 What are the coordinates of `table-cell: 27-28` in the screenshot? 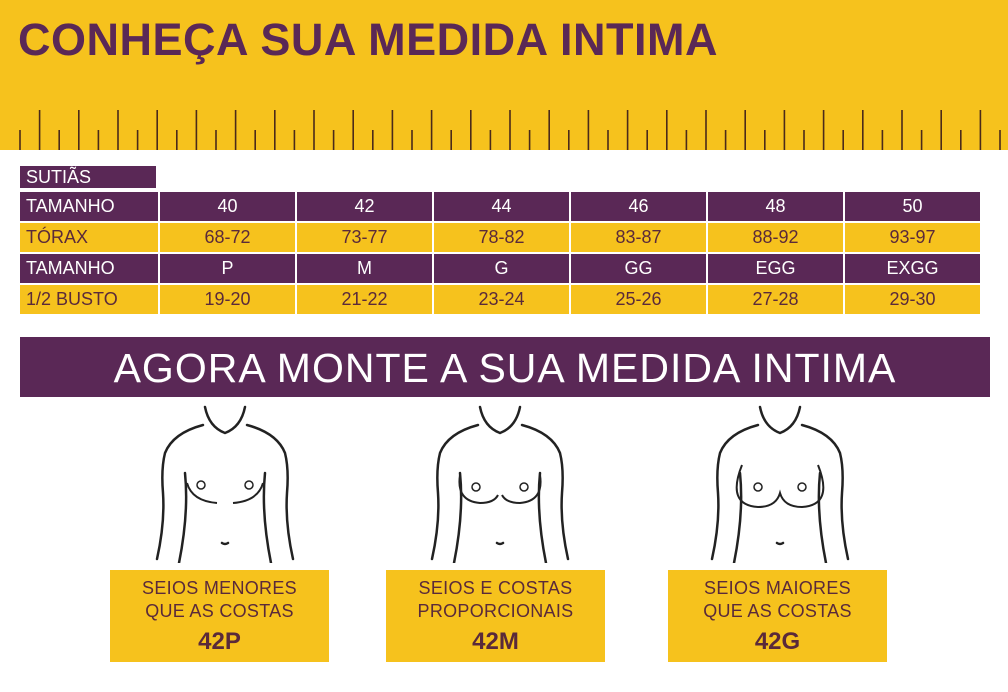 It's located at (775, 299).